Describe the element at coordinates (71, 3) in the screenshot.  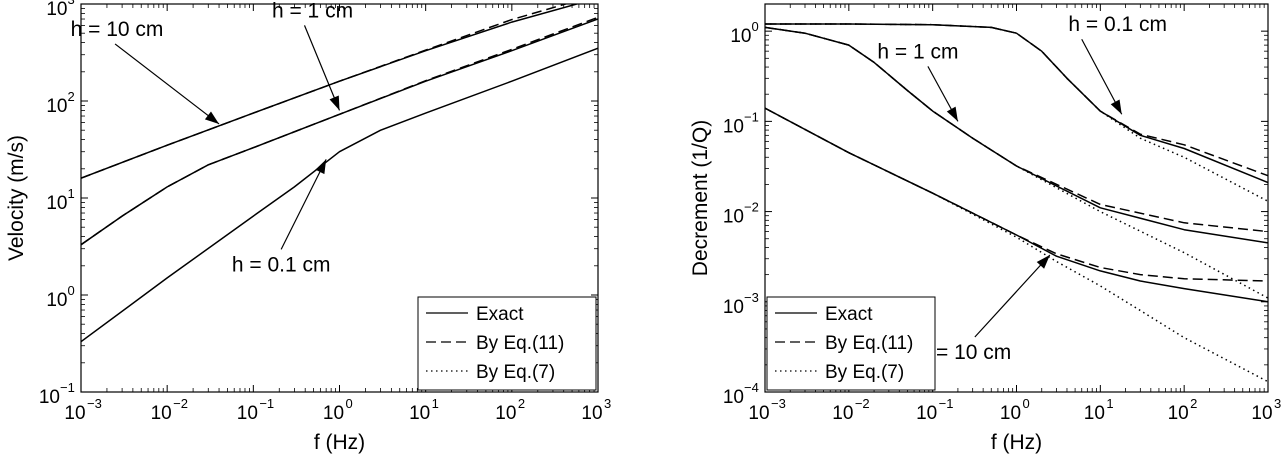
I see `y-tick-exponent: 3` at that location.